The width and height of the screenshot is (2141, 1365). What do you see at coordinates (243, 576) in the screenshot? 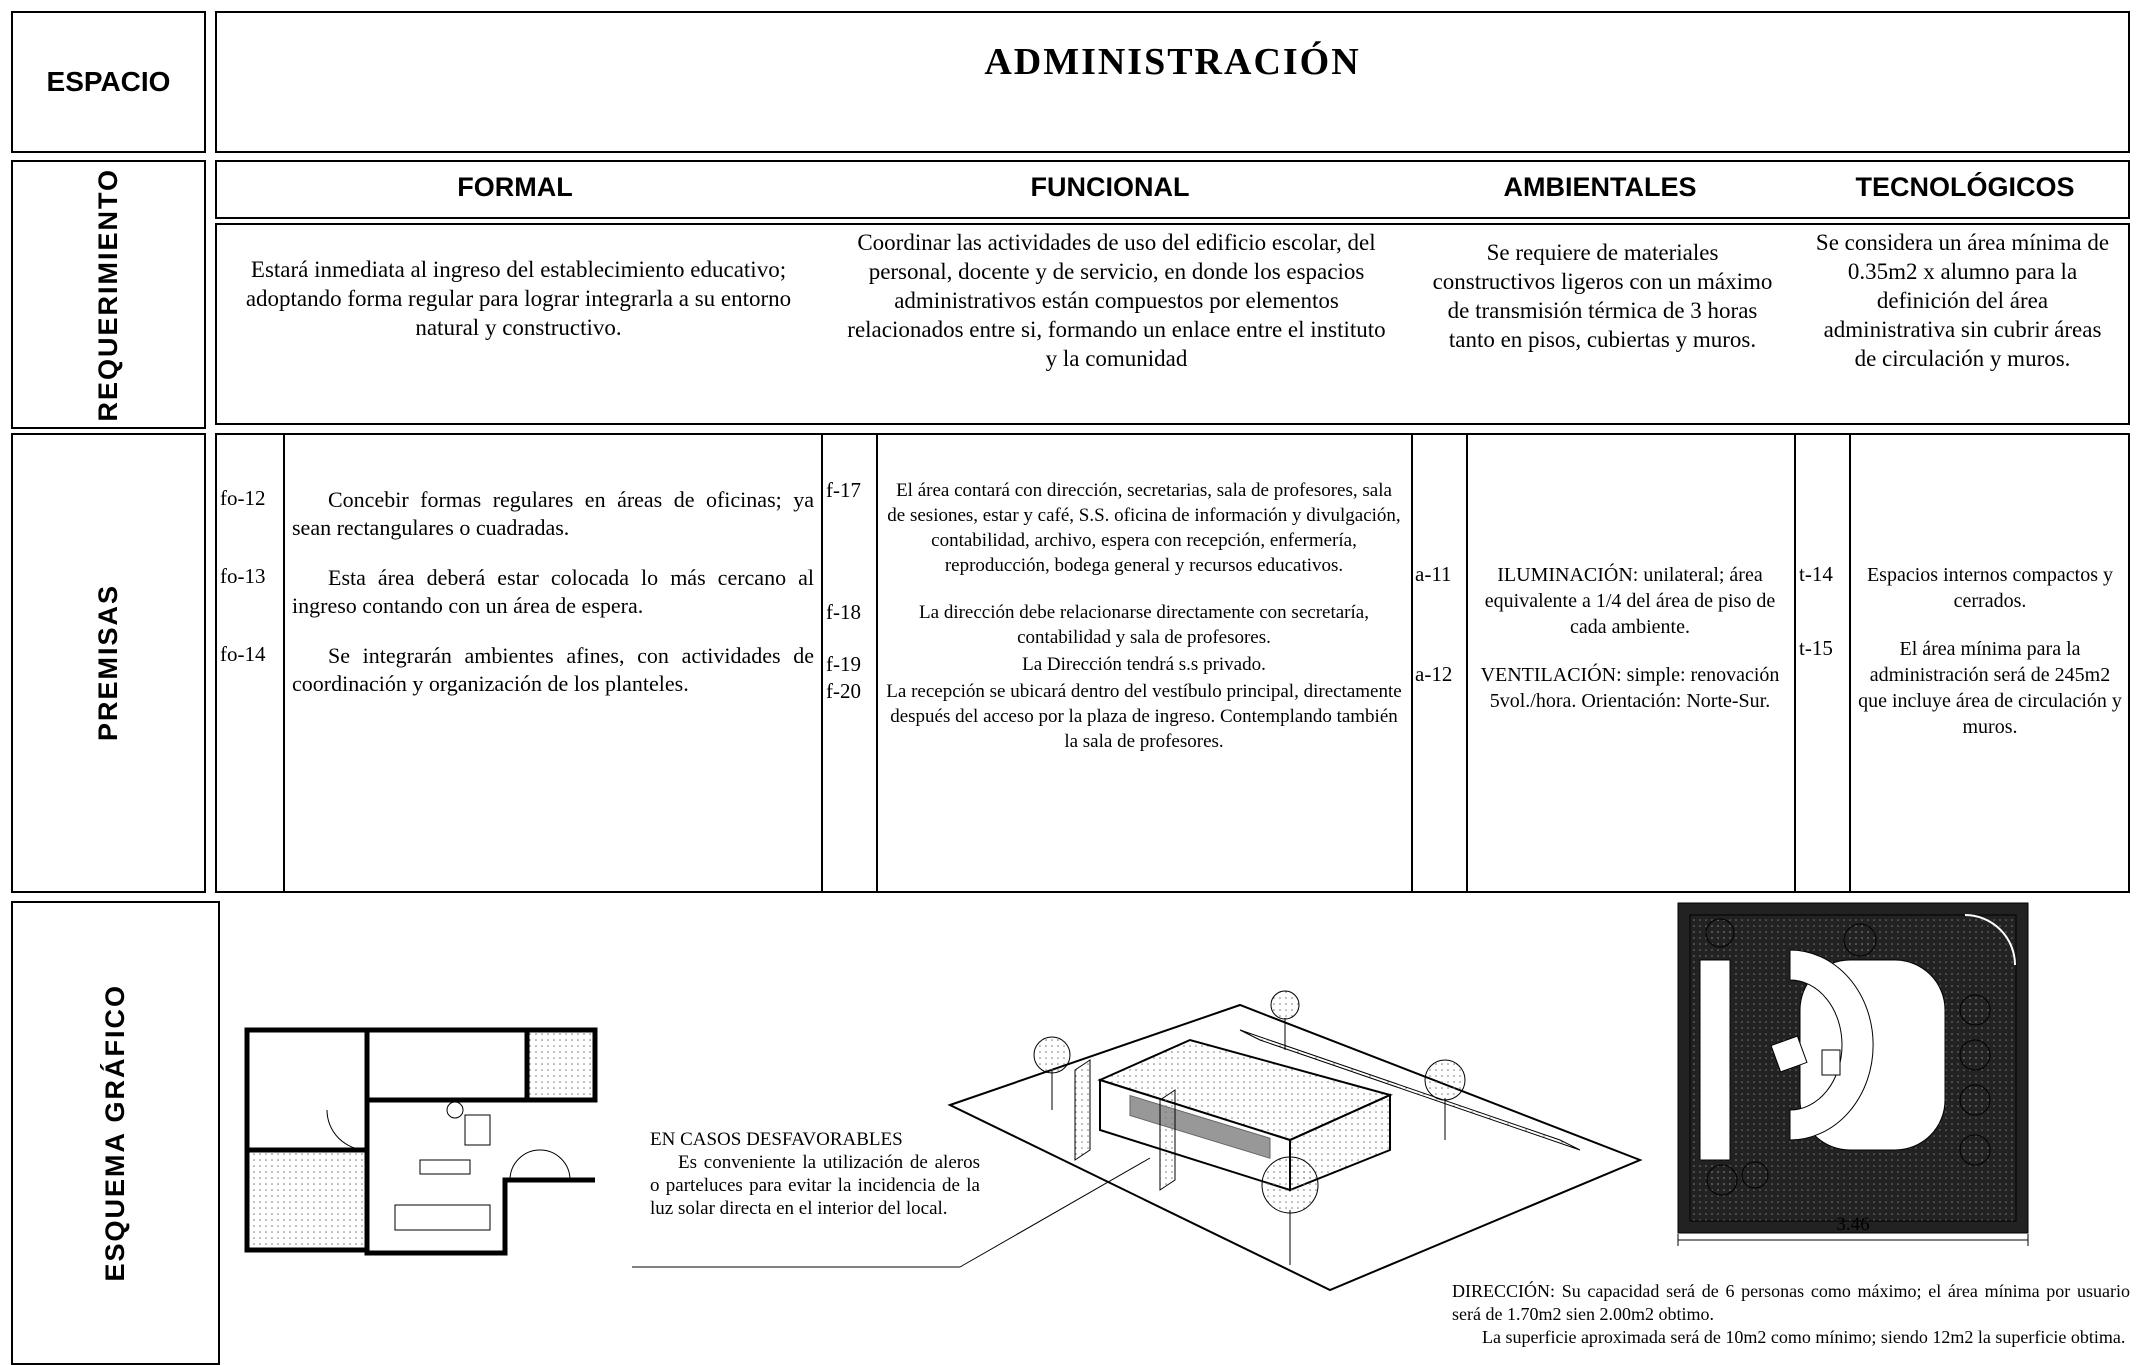
I see `premise-code: fo-13` at bounding box center [243, 576].